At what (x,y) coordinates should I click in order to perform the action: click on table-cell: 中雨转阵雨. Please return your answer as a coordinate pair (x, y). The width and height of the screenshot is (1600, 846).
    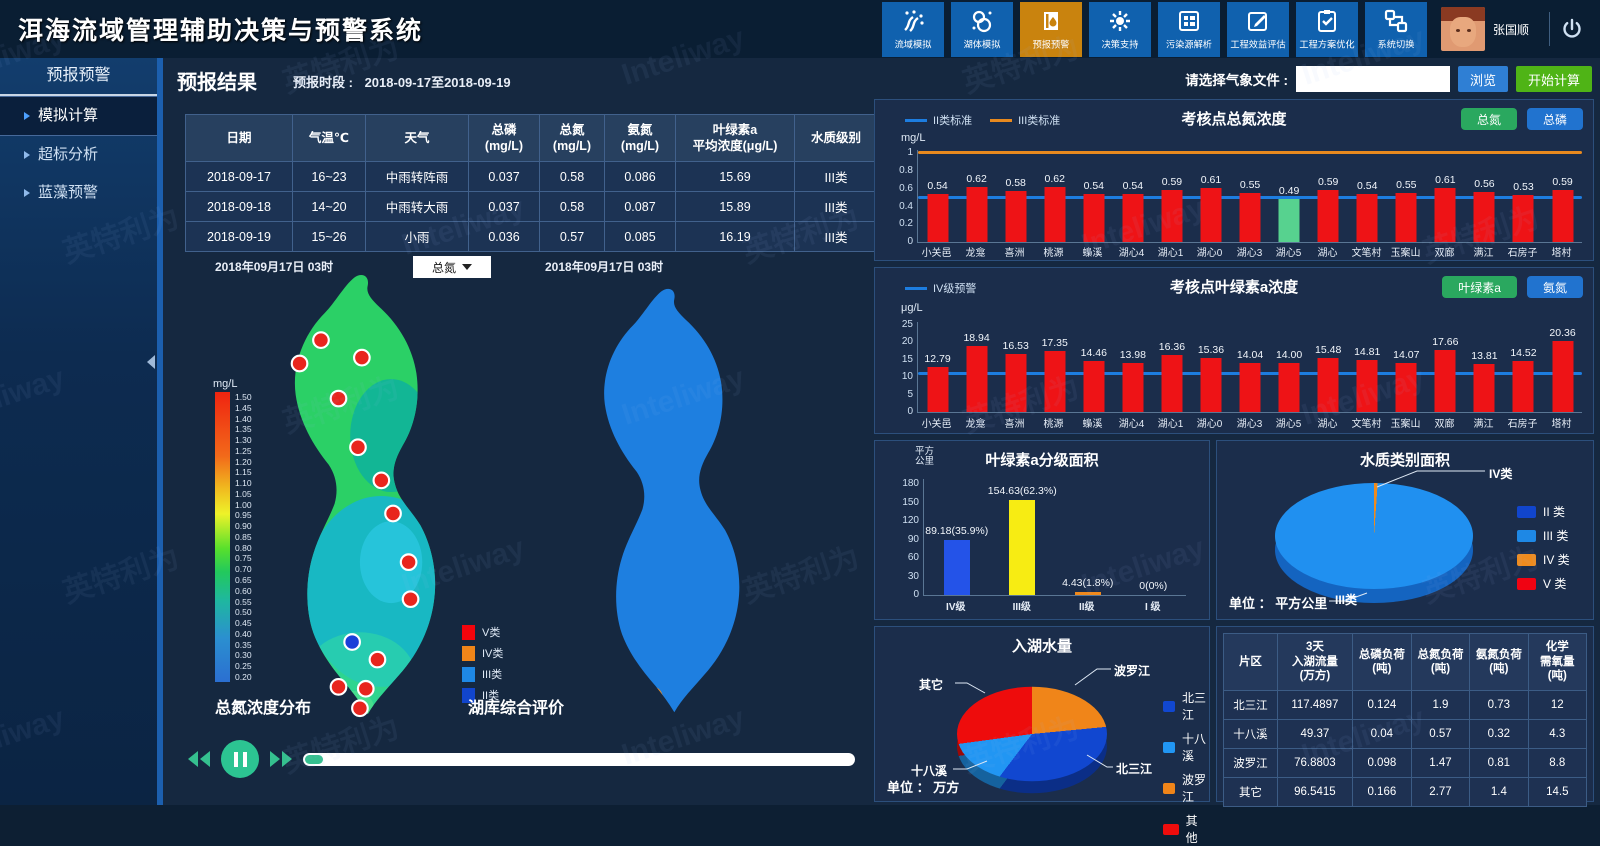
    Looking at the image, I should click on (417, 176).